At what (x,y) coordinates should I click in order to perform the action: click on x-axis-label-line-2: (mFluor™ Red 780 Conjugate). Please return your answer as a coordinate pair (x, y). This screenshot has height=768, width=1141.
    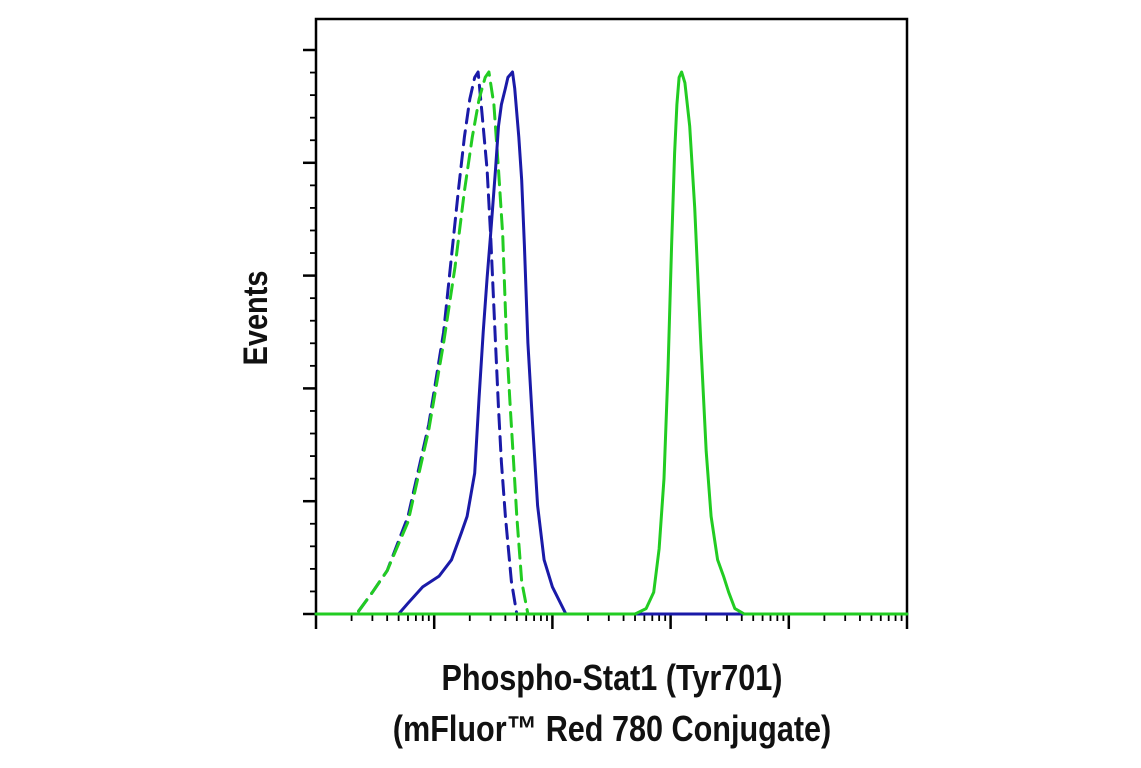
    Looking at the image, I should click on (612, 730).